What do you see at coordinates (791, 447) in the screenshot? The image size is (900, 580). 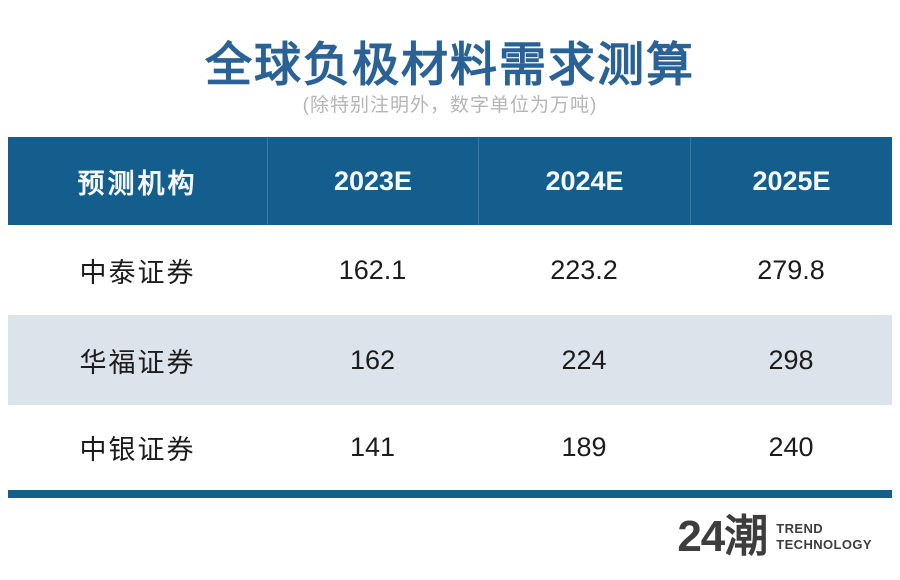 I see `row-value-2025: 240` at bounding box center [791, 447].